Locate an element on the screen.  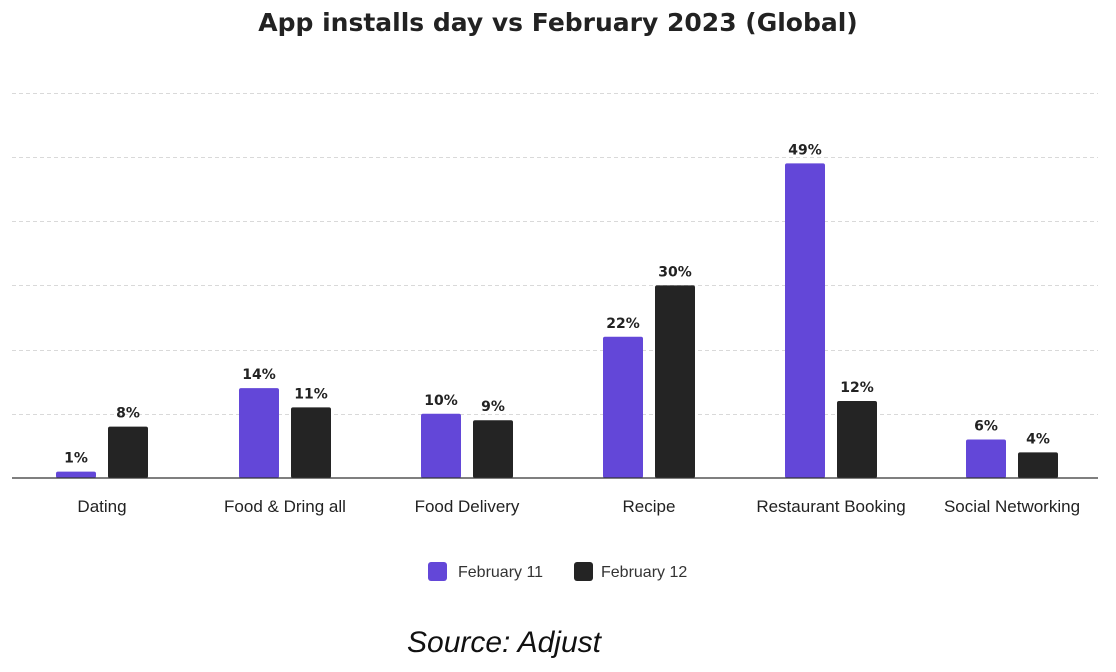
data-label: 22% is located at coordinates (623, 324).